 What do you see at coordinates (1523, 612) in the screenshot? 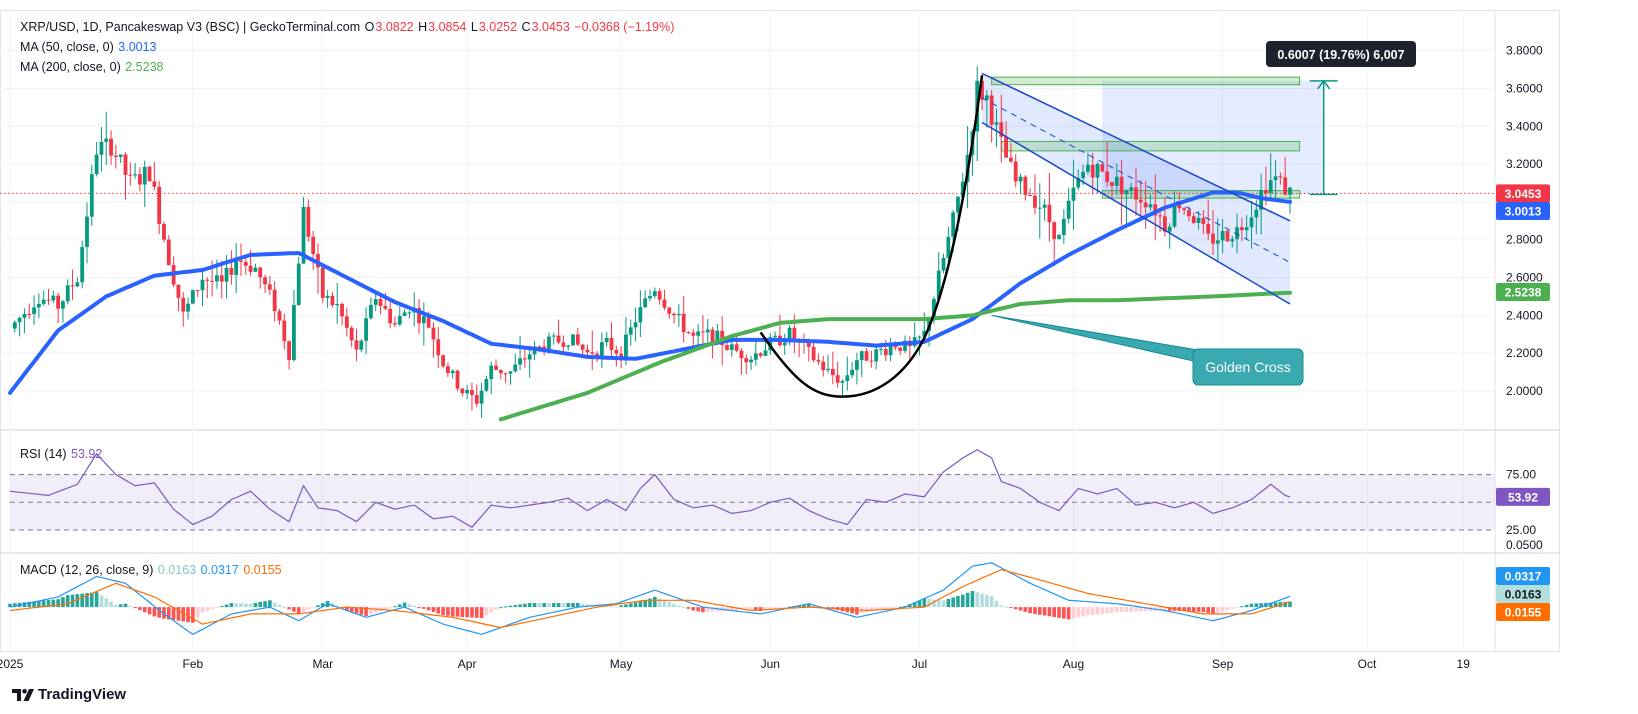
I see `macd-signal-badge-box` at bounding box center [1523, 612].